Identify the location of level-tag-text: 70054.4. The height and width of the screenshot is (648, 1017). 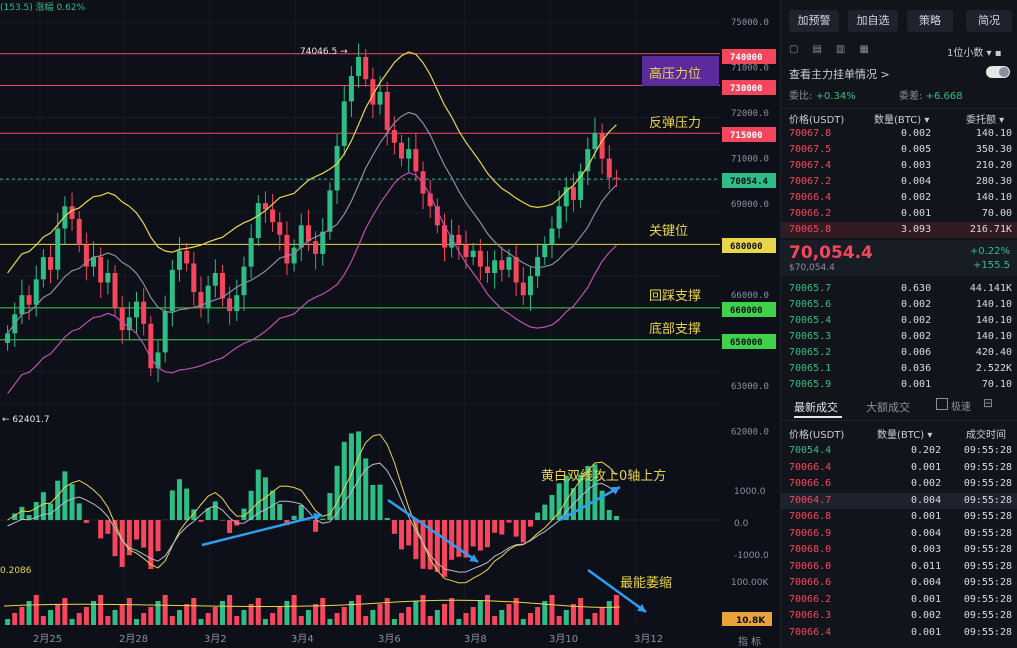
(749, 182).